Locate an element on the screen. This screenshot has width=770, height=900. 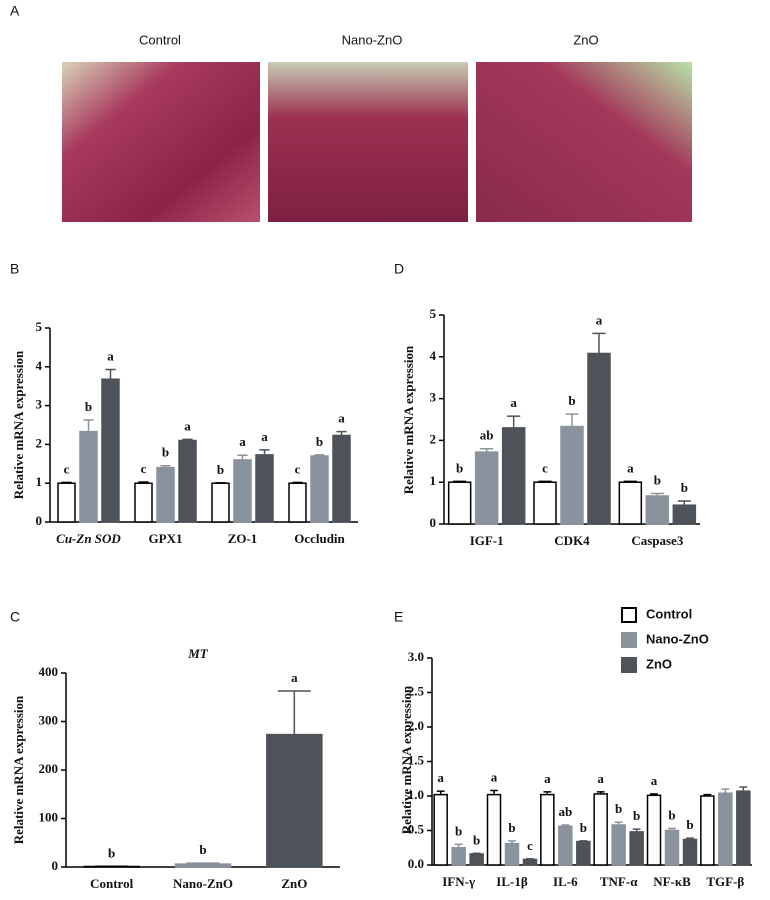
x-tick-label: TNF-α is located at coordinates (619, 881).